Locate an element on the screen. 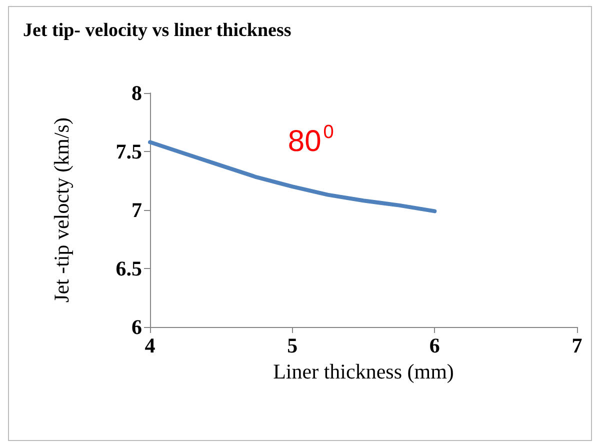 Image resolution: width=603 pixels, height=447 pixels. x-tick-label: 6 is located at coordinates (434, 346).